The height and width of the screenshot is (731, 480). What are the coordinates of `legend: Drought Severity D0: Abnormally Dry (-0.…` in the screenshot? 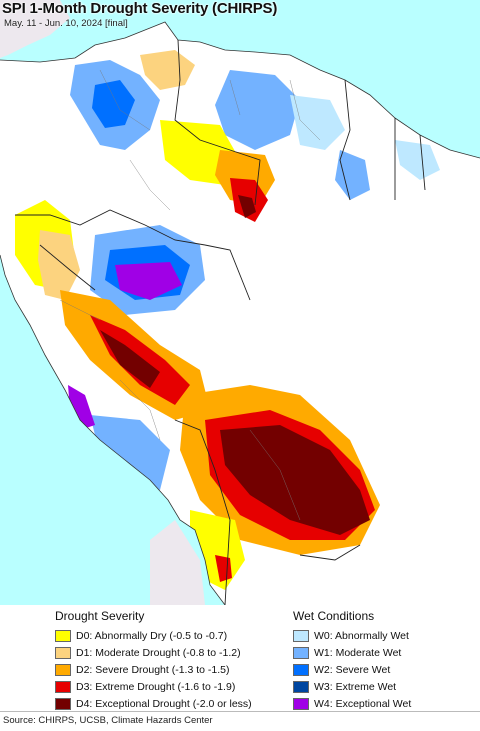 It's located at (240, 658).